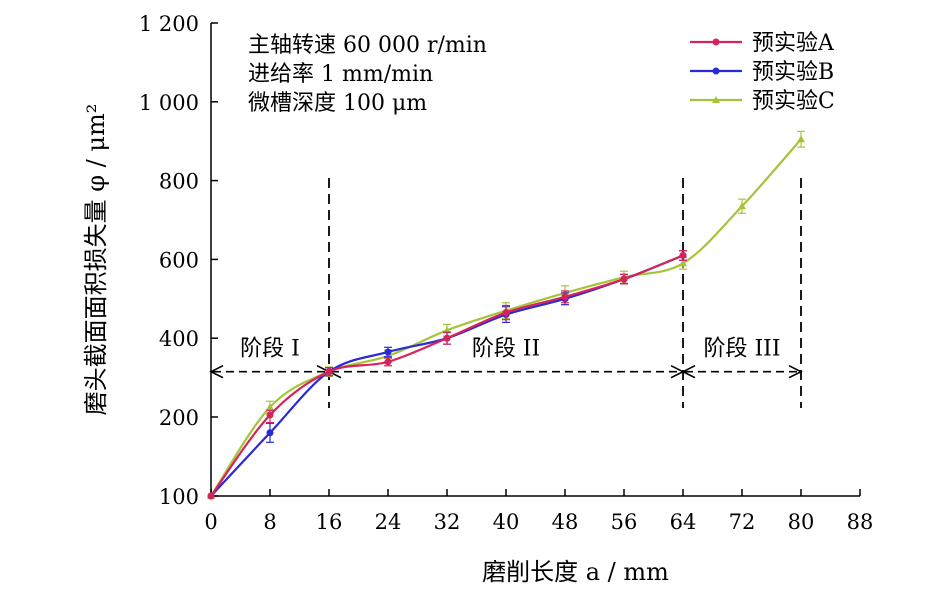  I want to click on x-tick-label: 80, so click(801, 522).